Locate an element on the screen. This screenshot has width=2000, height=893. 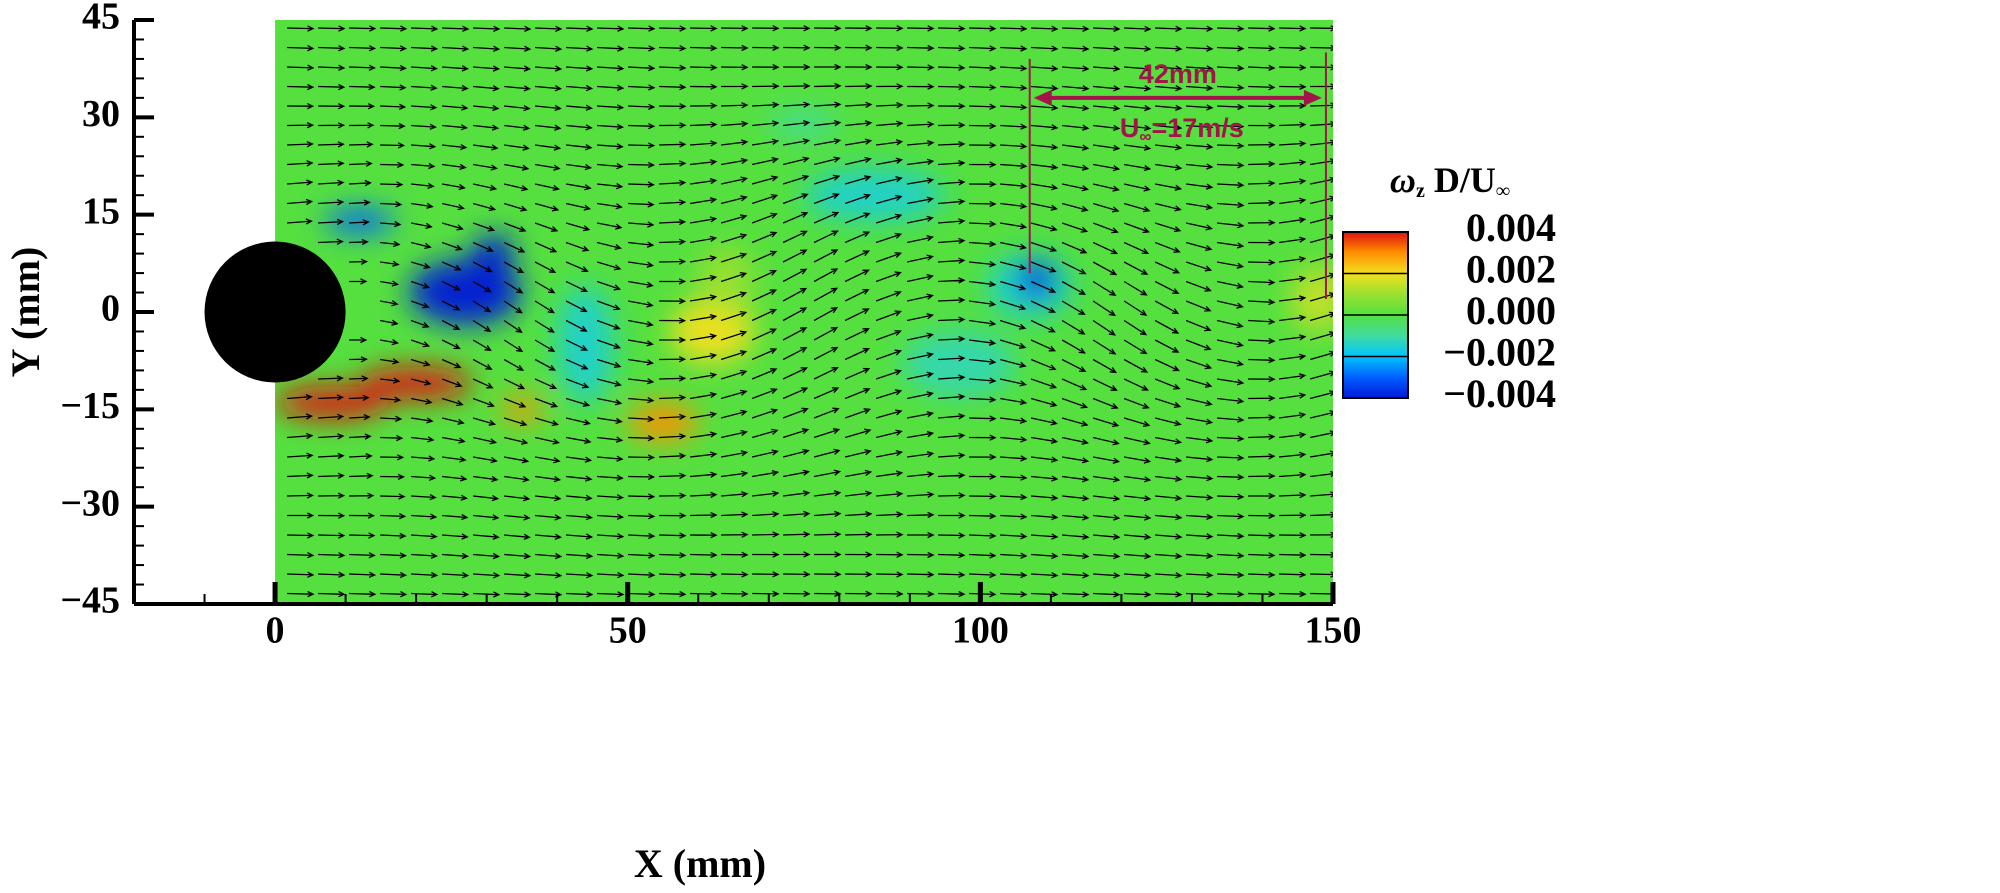
colorbar-title: ωz D/U∞ is located at coordinates (1450, 180).